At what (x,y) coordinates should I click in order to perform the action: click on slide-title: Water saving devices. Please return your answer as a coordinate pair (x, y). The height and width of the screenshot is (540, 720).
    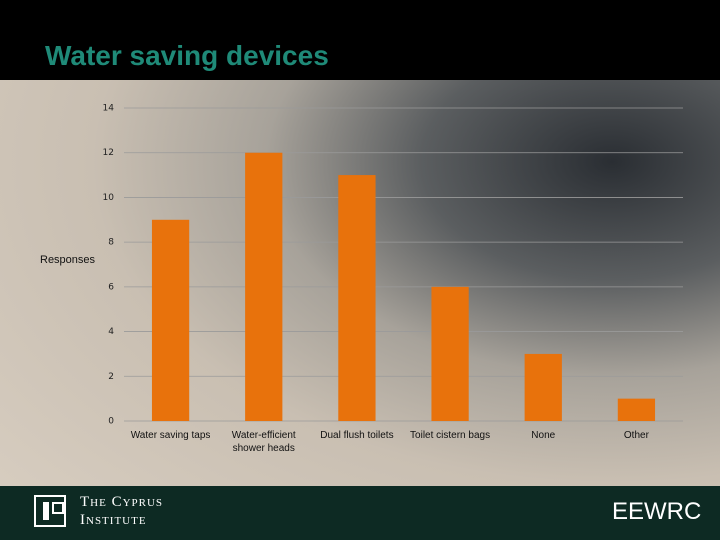
    Looking at the image, I should click on (187, 55).